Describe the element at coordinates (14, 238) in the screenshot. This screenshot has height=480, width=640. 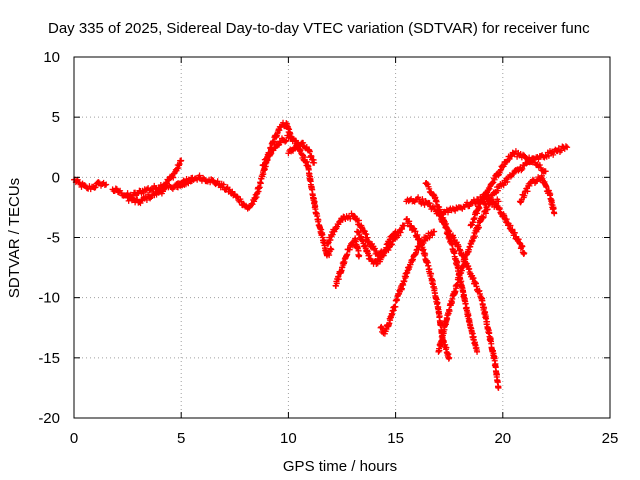
I see `y-axis-label: SDTVAR / TECUs` at that location.